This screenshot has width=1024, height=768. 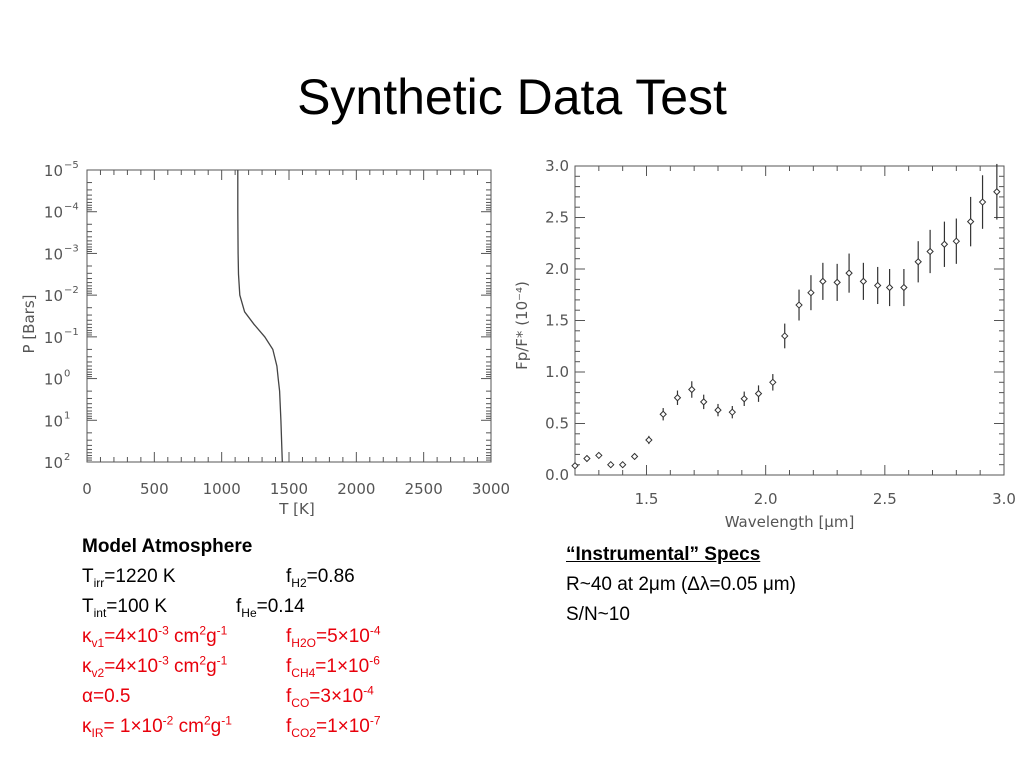 What do you see at coordinates (375, 720) in the screenshot?
I see `abundance-exponent: -7` at bounding box center [375, 720].